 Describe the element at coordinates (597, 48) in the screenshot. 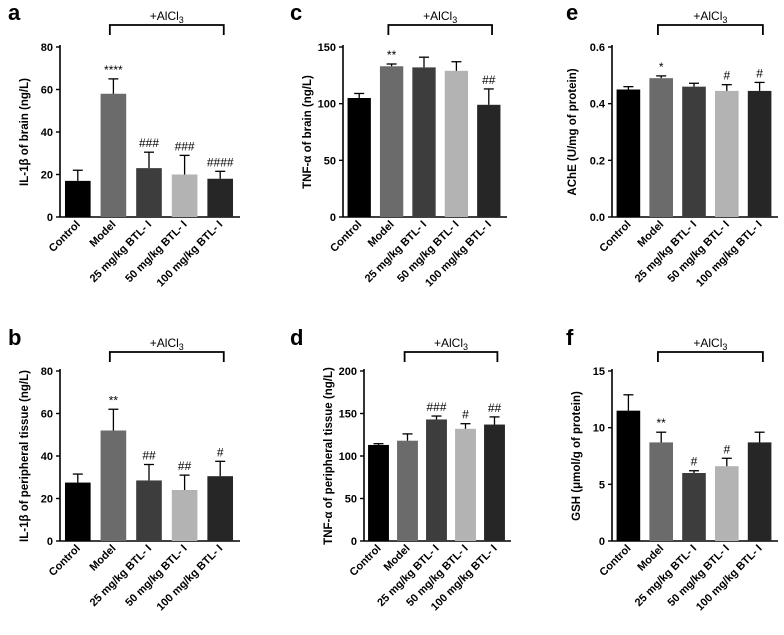

I see `y-tick-label: 0.6` at that location.